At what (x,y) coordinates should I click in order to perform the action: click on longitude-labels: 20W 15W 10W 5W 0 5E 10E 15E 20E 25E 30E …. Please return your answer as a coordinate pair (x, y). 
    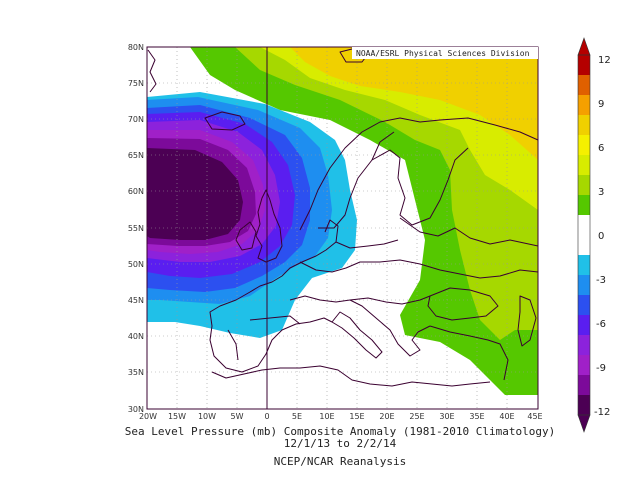
    Looking at the image, I should click on (341, 416).